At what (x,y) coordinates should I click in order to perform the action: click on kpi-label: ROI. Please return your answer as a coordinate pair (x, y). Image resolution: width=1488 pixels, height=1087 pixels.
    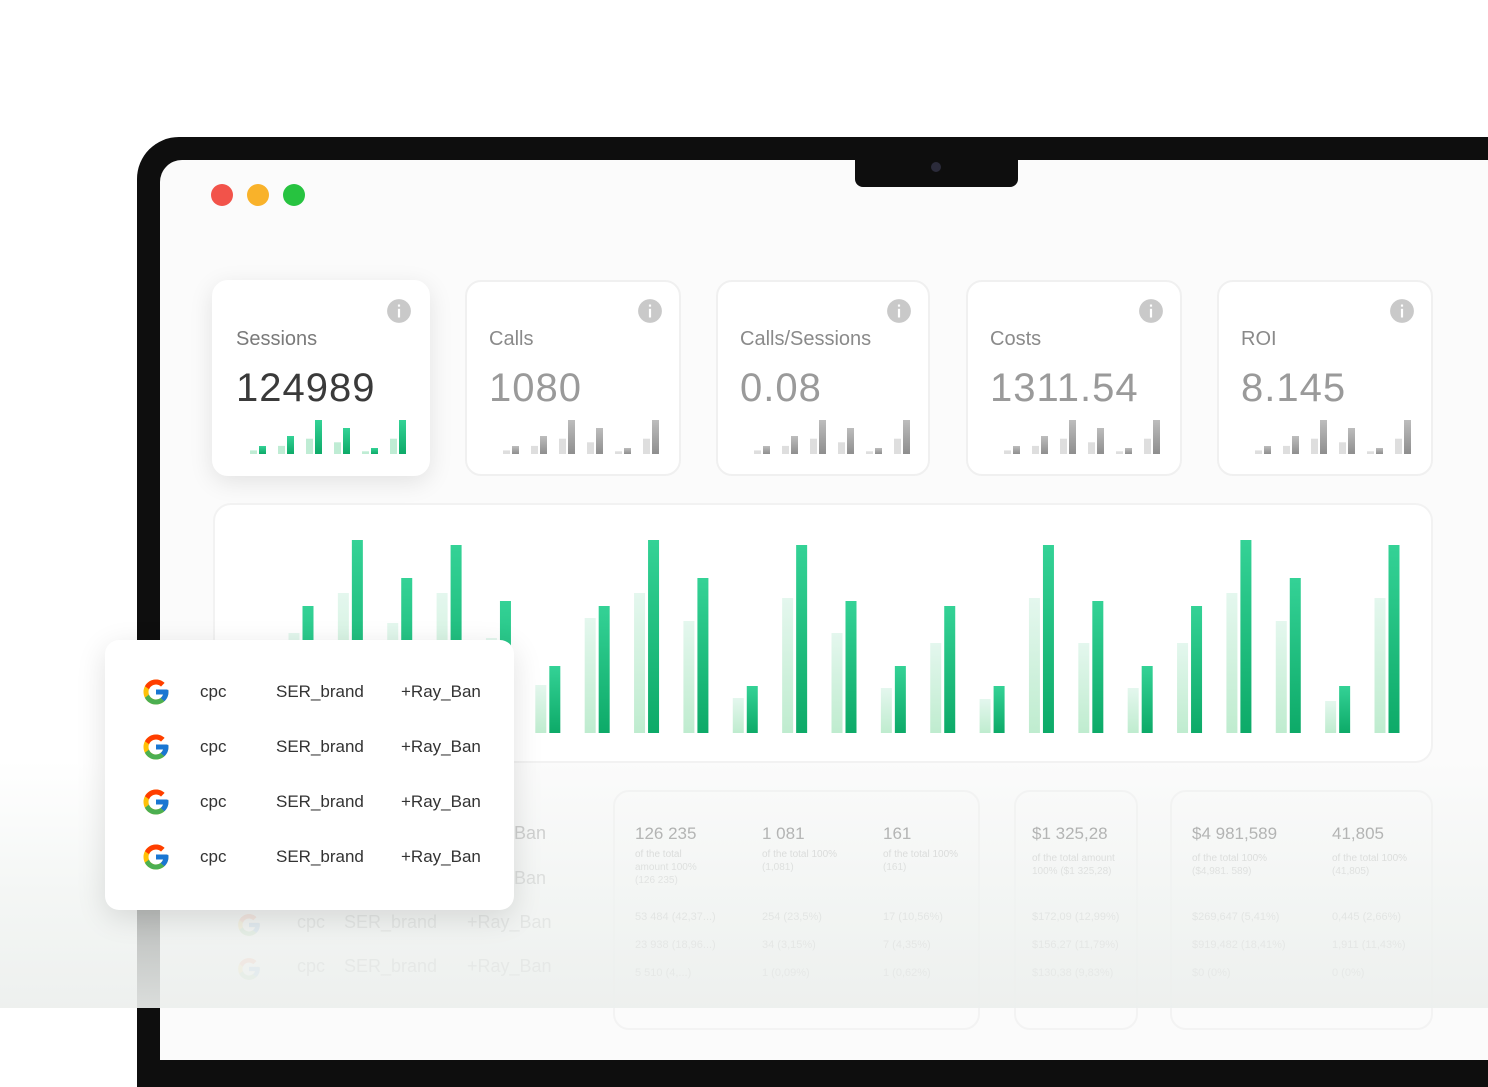
    Looking at the image, I should click on (1259, 339).